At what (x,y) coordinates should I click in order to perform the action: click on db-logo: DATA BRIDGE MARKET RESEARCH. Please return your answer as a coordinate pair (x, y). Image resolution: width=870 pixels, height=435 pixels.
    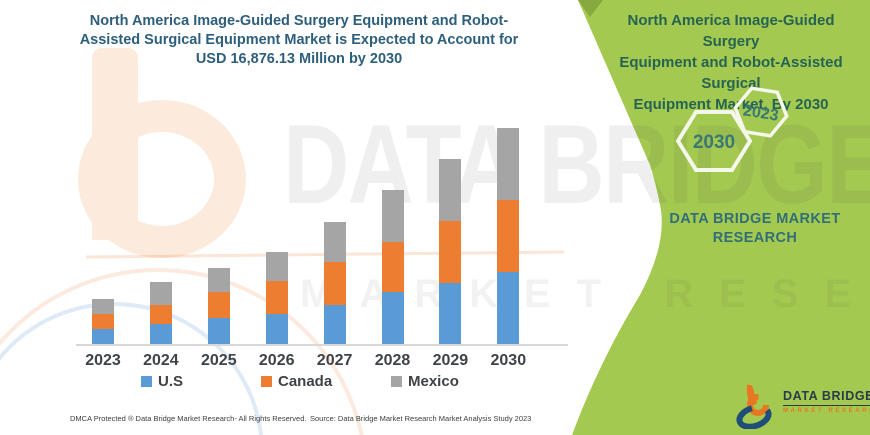
    Looking at the image, I should click on (801, 406).